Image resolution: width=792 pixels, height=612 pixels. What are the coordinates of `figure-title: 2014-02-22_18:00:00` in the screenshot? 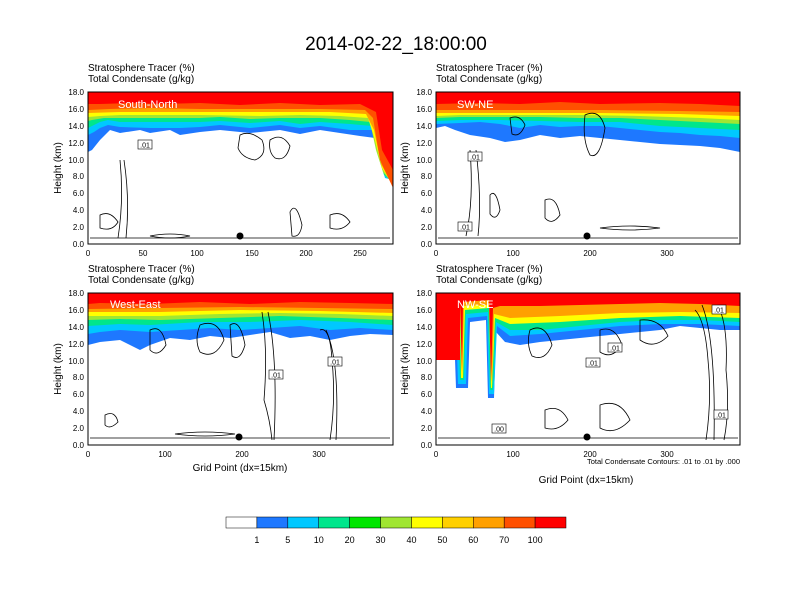 It's located at (396, 44).